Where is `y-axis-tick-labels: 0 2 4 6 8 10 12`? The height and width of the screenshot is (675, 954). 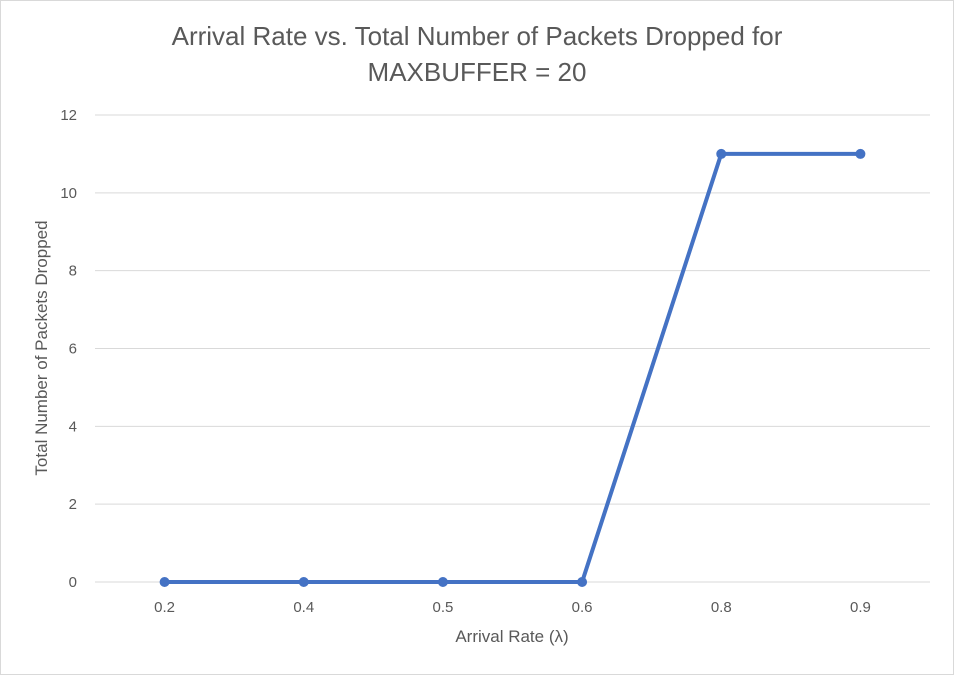 y-axis-tick-labels: 0 2 4 6 8 10 12 is located at coordinates (68, 349).